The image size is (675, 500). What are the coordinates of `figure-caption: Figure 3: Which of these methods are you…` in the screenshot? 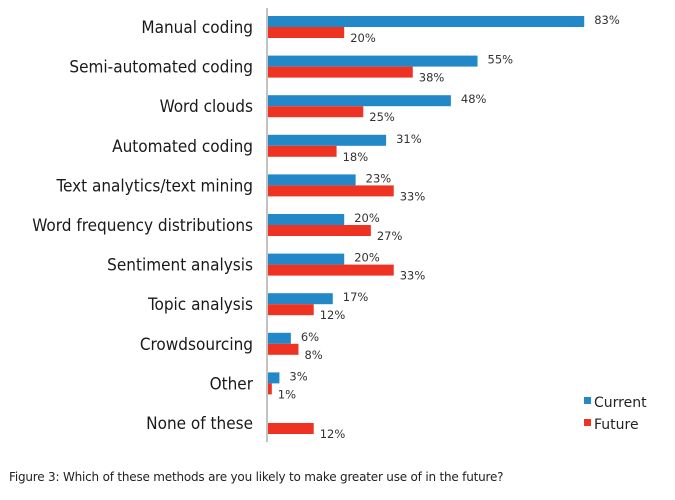 It's located at (256, 477).